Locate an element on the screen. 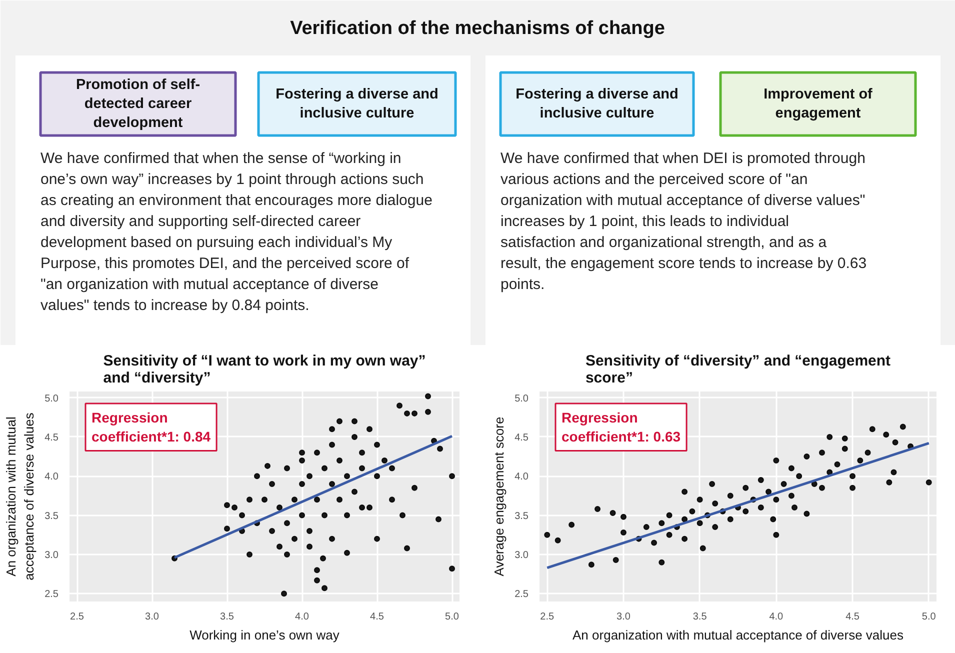 This screenshot has width=955, height=653. y-axis-title: An organization with mutual acceptance of diverse values is located at coordinates (20, 496).